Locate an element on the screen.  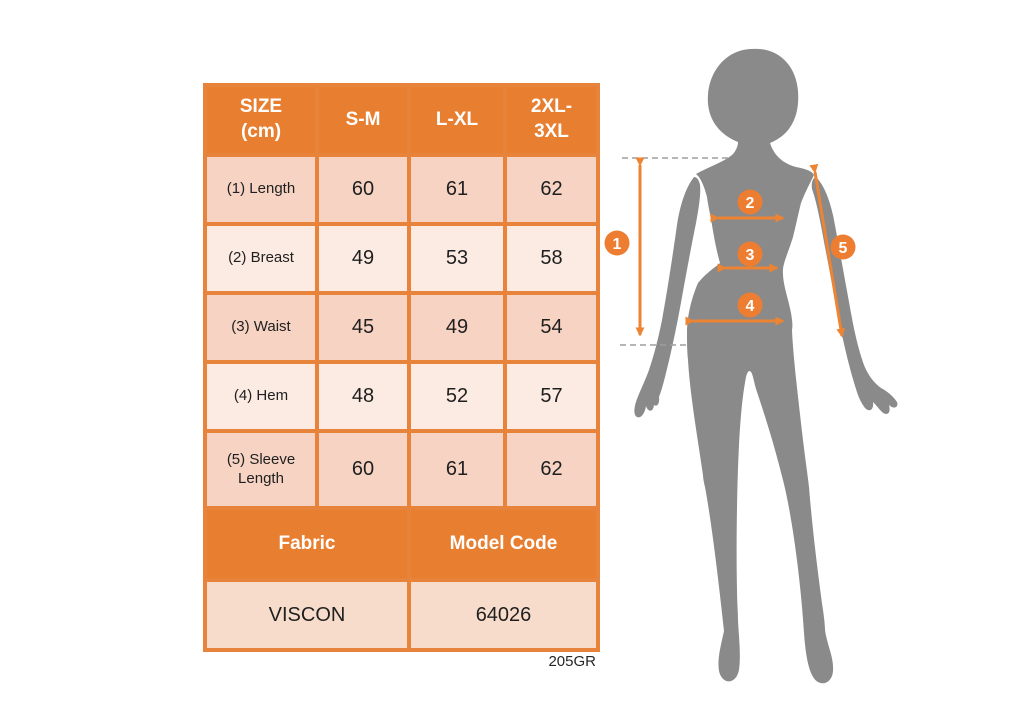
table-row: (4) Hem 48 52 57 is located at coordinates (401, 396).